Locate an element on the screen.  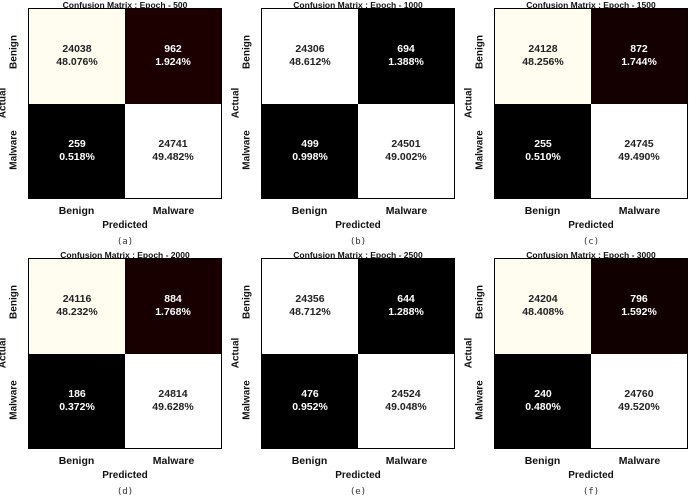
cell-percent: 1.592% is located at coordinates (639, 312).